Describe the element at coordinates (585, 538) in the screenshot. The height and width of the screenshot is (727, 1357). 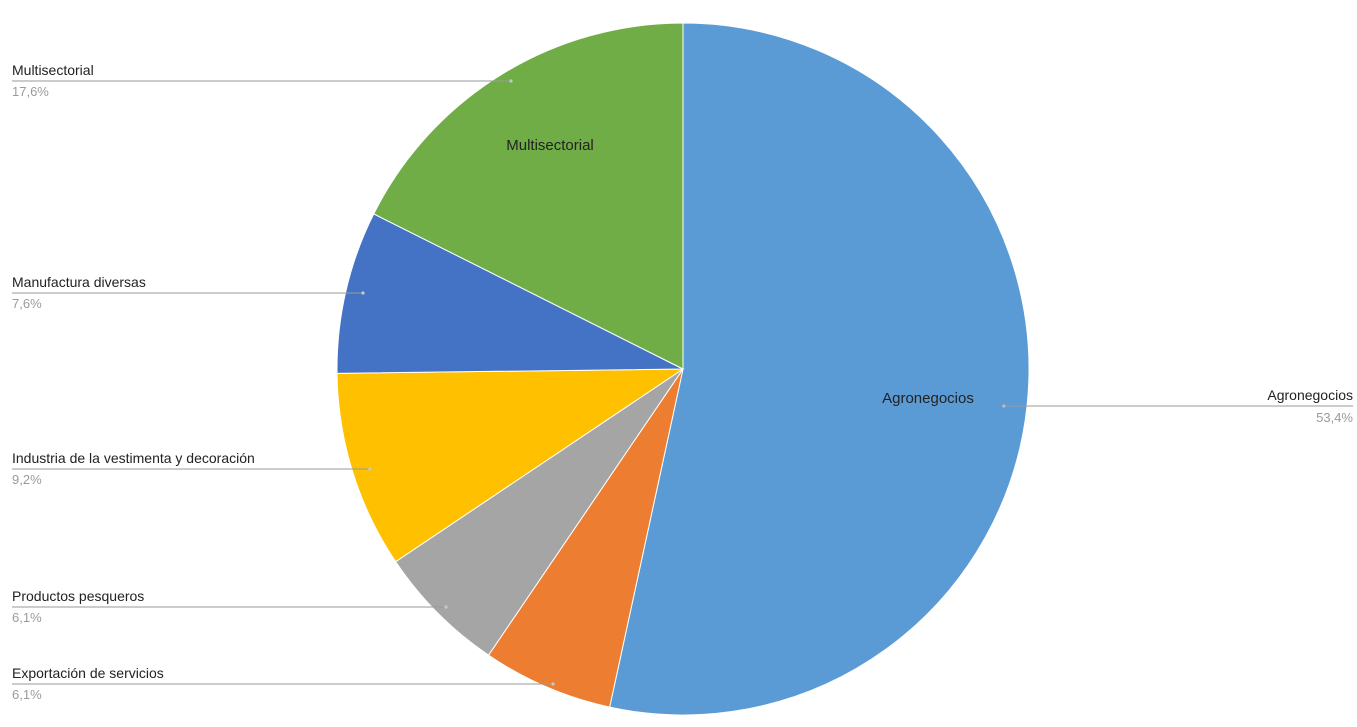
I see `pie-slice-exportacion-de-servicios` at that location.